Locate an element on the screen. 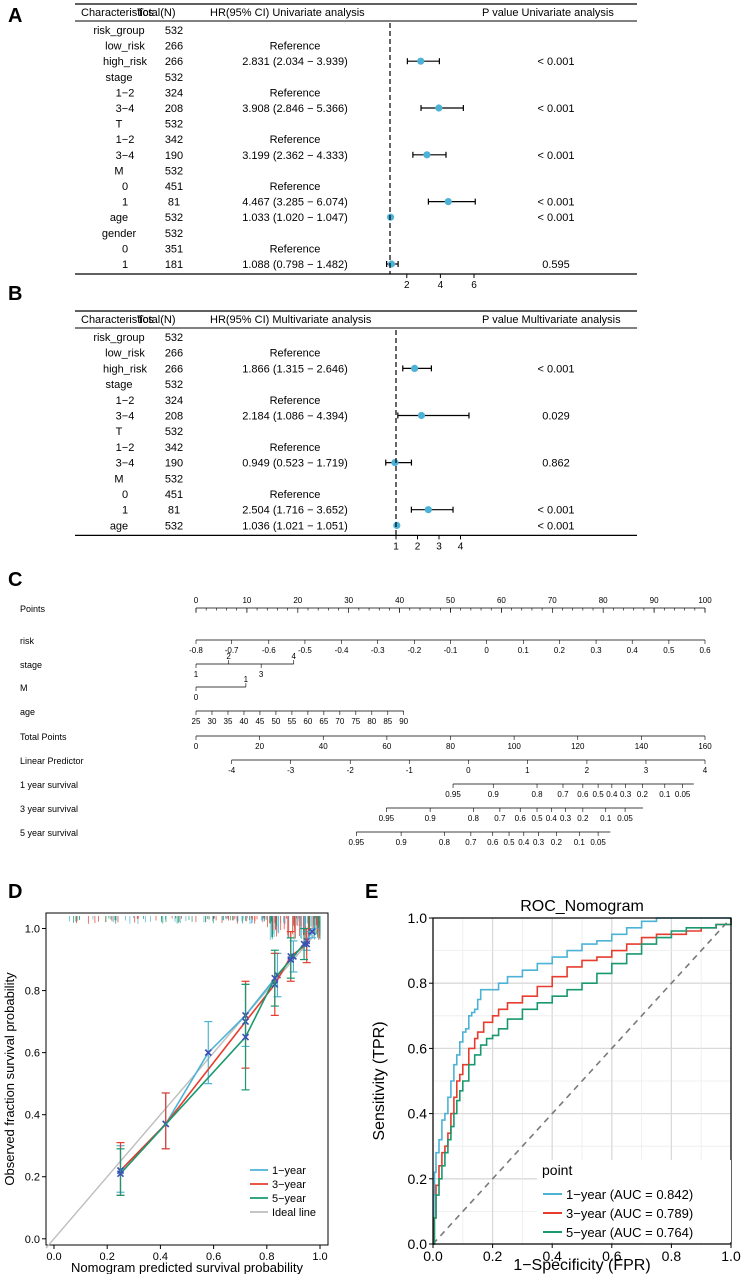 The width and height of the screenshot is (747, 1274). scale-tick-label: 25 is located at coordinates (196, 721).